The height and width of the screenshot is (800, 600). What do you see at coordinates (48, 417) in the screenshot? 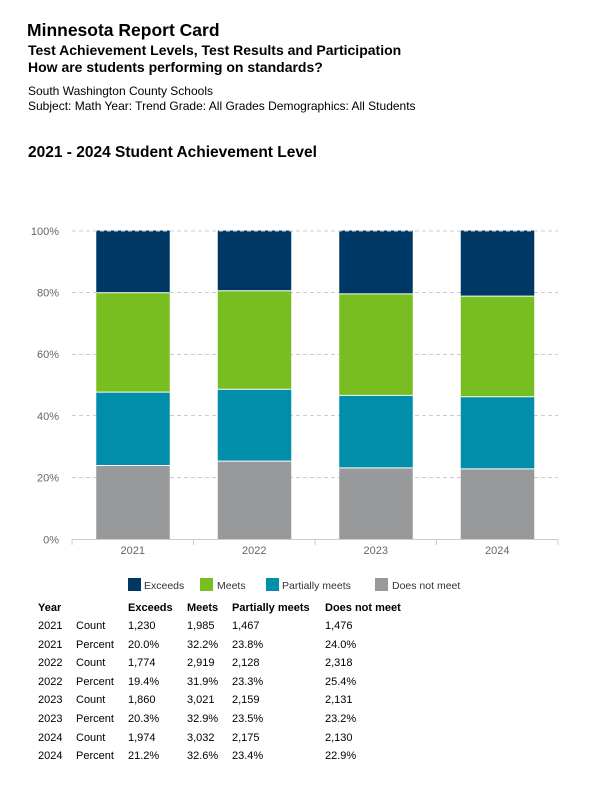
I see `svg-text: 40%` at bounding box center [48, 417].